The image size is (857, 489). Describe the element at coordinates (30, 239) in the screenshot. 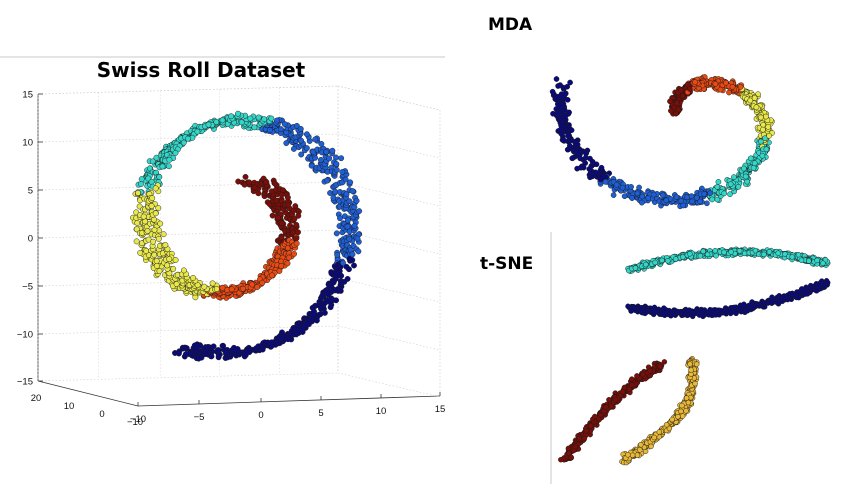

I see `z-tick-label: 0` at that location.